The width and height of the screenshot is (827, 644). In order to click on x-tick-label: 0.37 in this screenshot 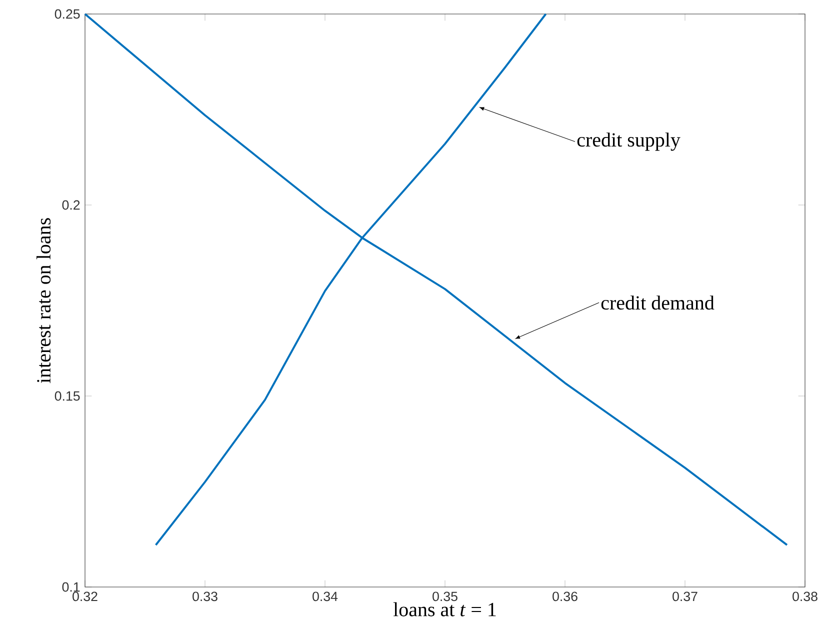, I will do `click(685, 597)`.